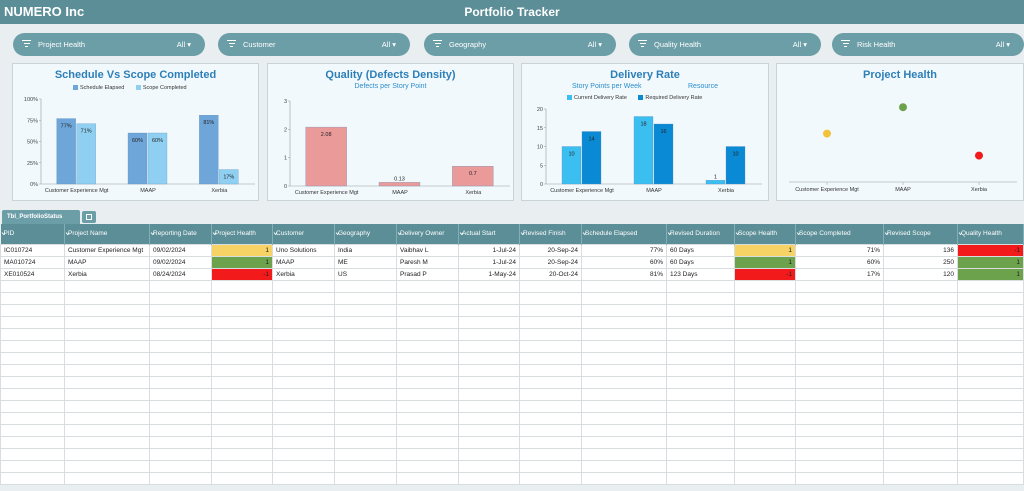 Image resolution: width=1024 pixels, height=491 pixels. Describe the element at coordinates (520, 44) in the screenshot. I see `filter-geography: Geography All ▾` at that location.